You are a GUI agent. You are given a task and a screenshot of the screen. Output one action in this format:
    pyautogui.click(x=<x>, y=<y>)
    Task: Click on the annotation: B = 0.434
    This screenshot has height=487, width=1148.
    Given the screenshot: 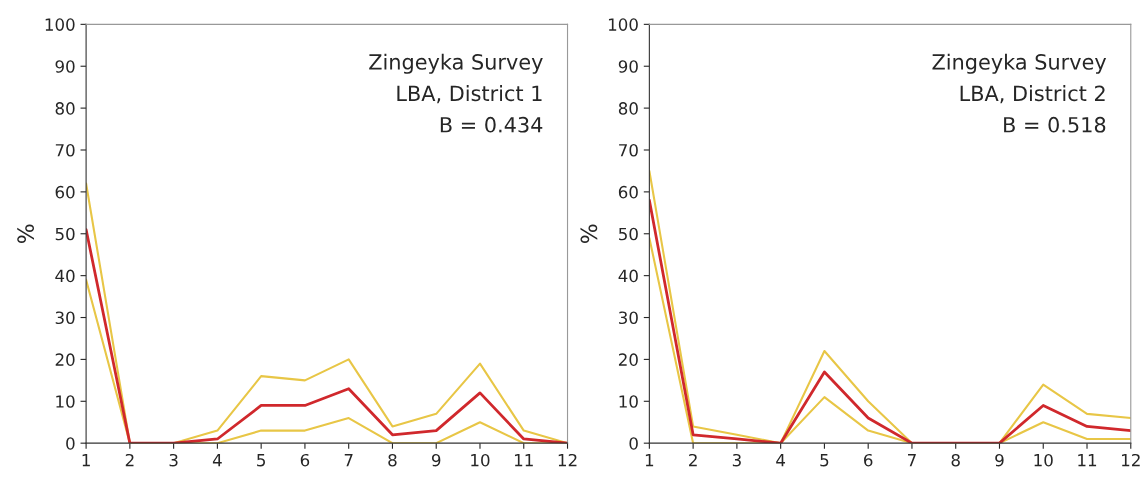 What is the action you would take?
    pyautogui.click(x=491, y=124)
    